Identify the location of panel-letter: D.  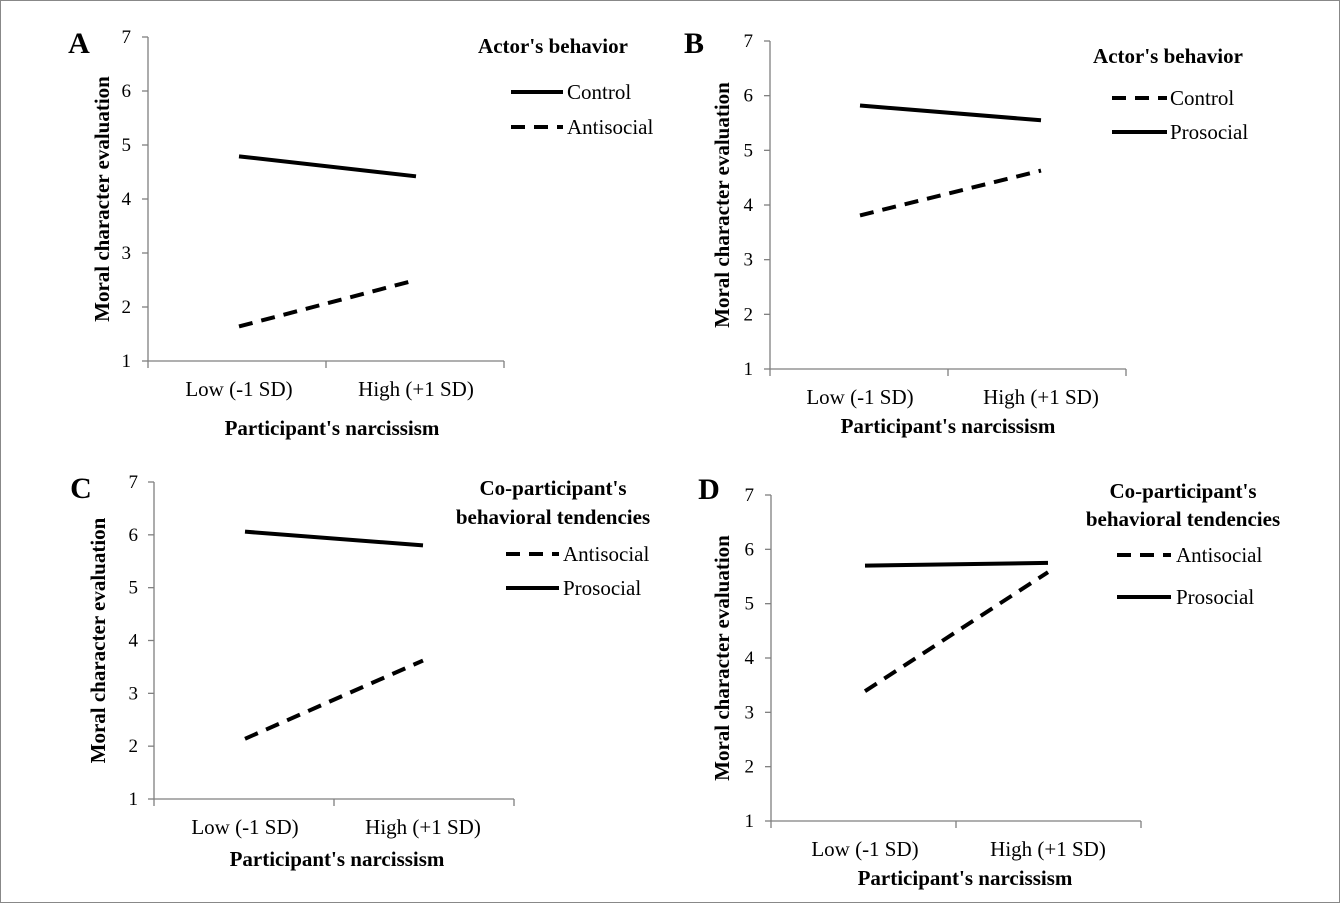
(709, 489).